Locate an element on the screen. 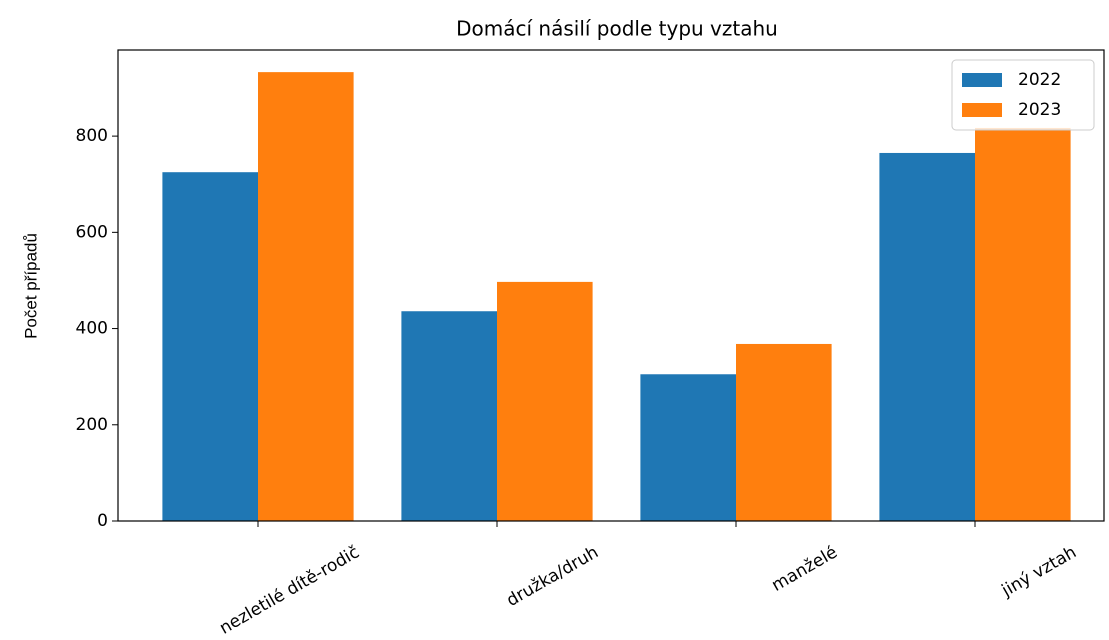  y-axis-label: Počet případů is located at coordinates (30, 286).